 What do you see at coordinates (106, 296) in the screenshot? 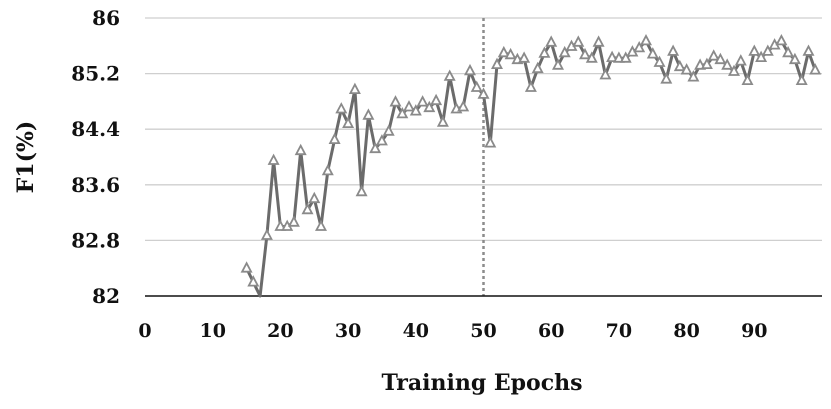
I see `y-tick-label: 82` at bounding box center [106, 296].